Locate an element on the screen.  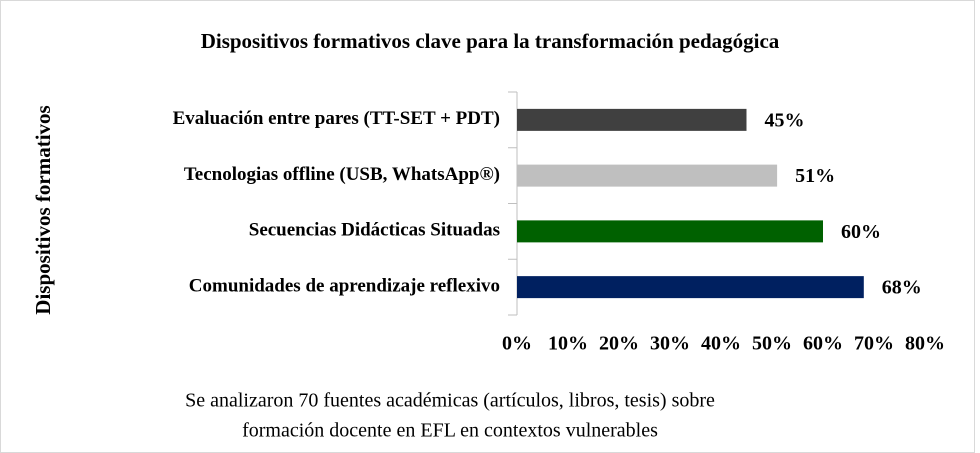
x-tick-label: 20% is located at coordinates (619, 344).